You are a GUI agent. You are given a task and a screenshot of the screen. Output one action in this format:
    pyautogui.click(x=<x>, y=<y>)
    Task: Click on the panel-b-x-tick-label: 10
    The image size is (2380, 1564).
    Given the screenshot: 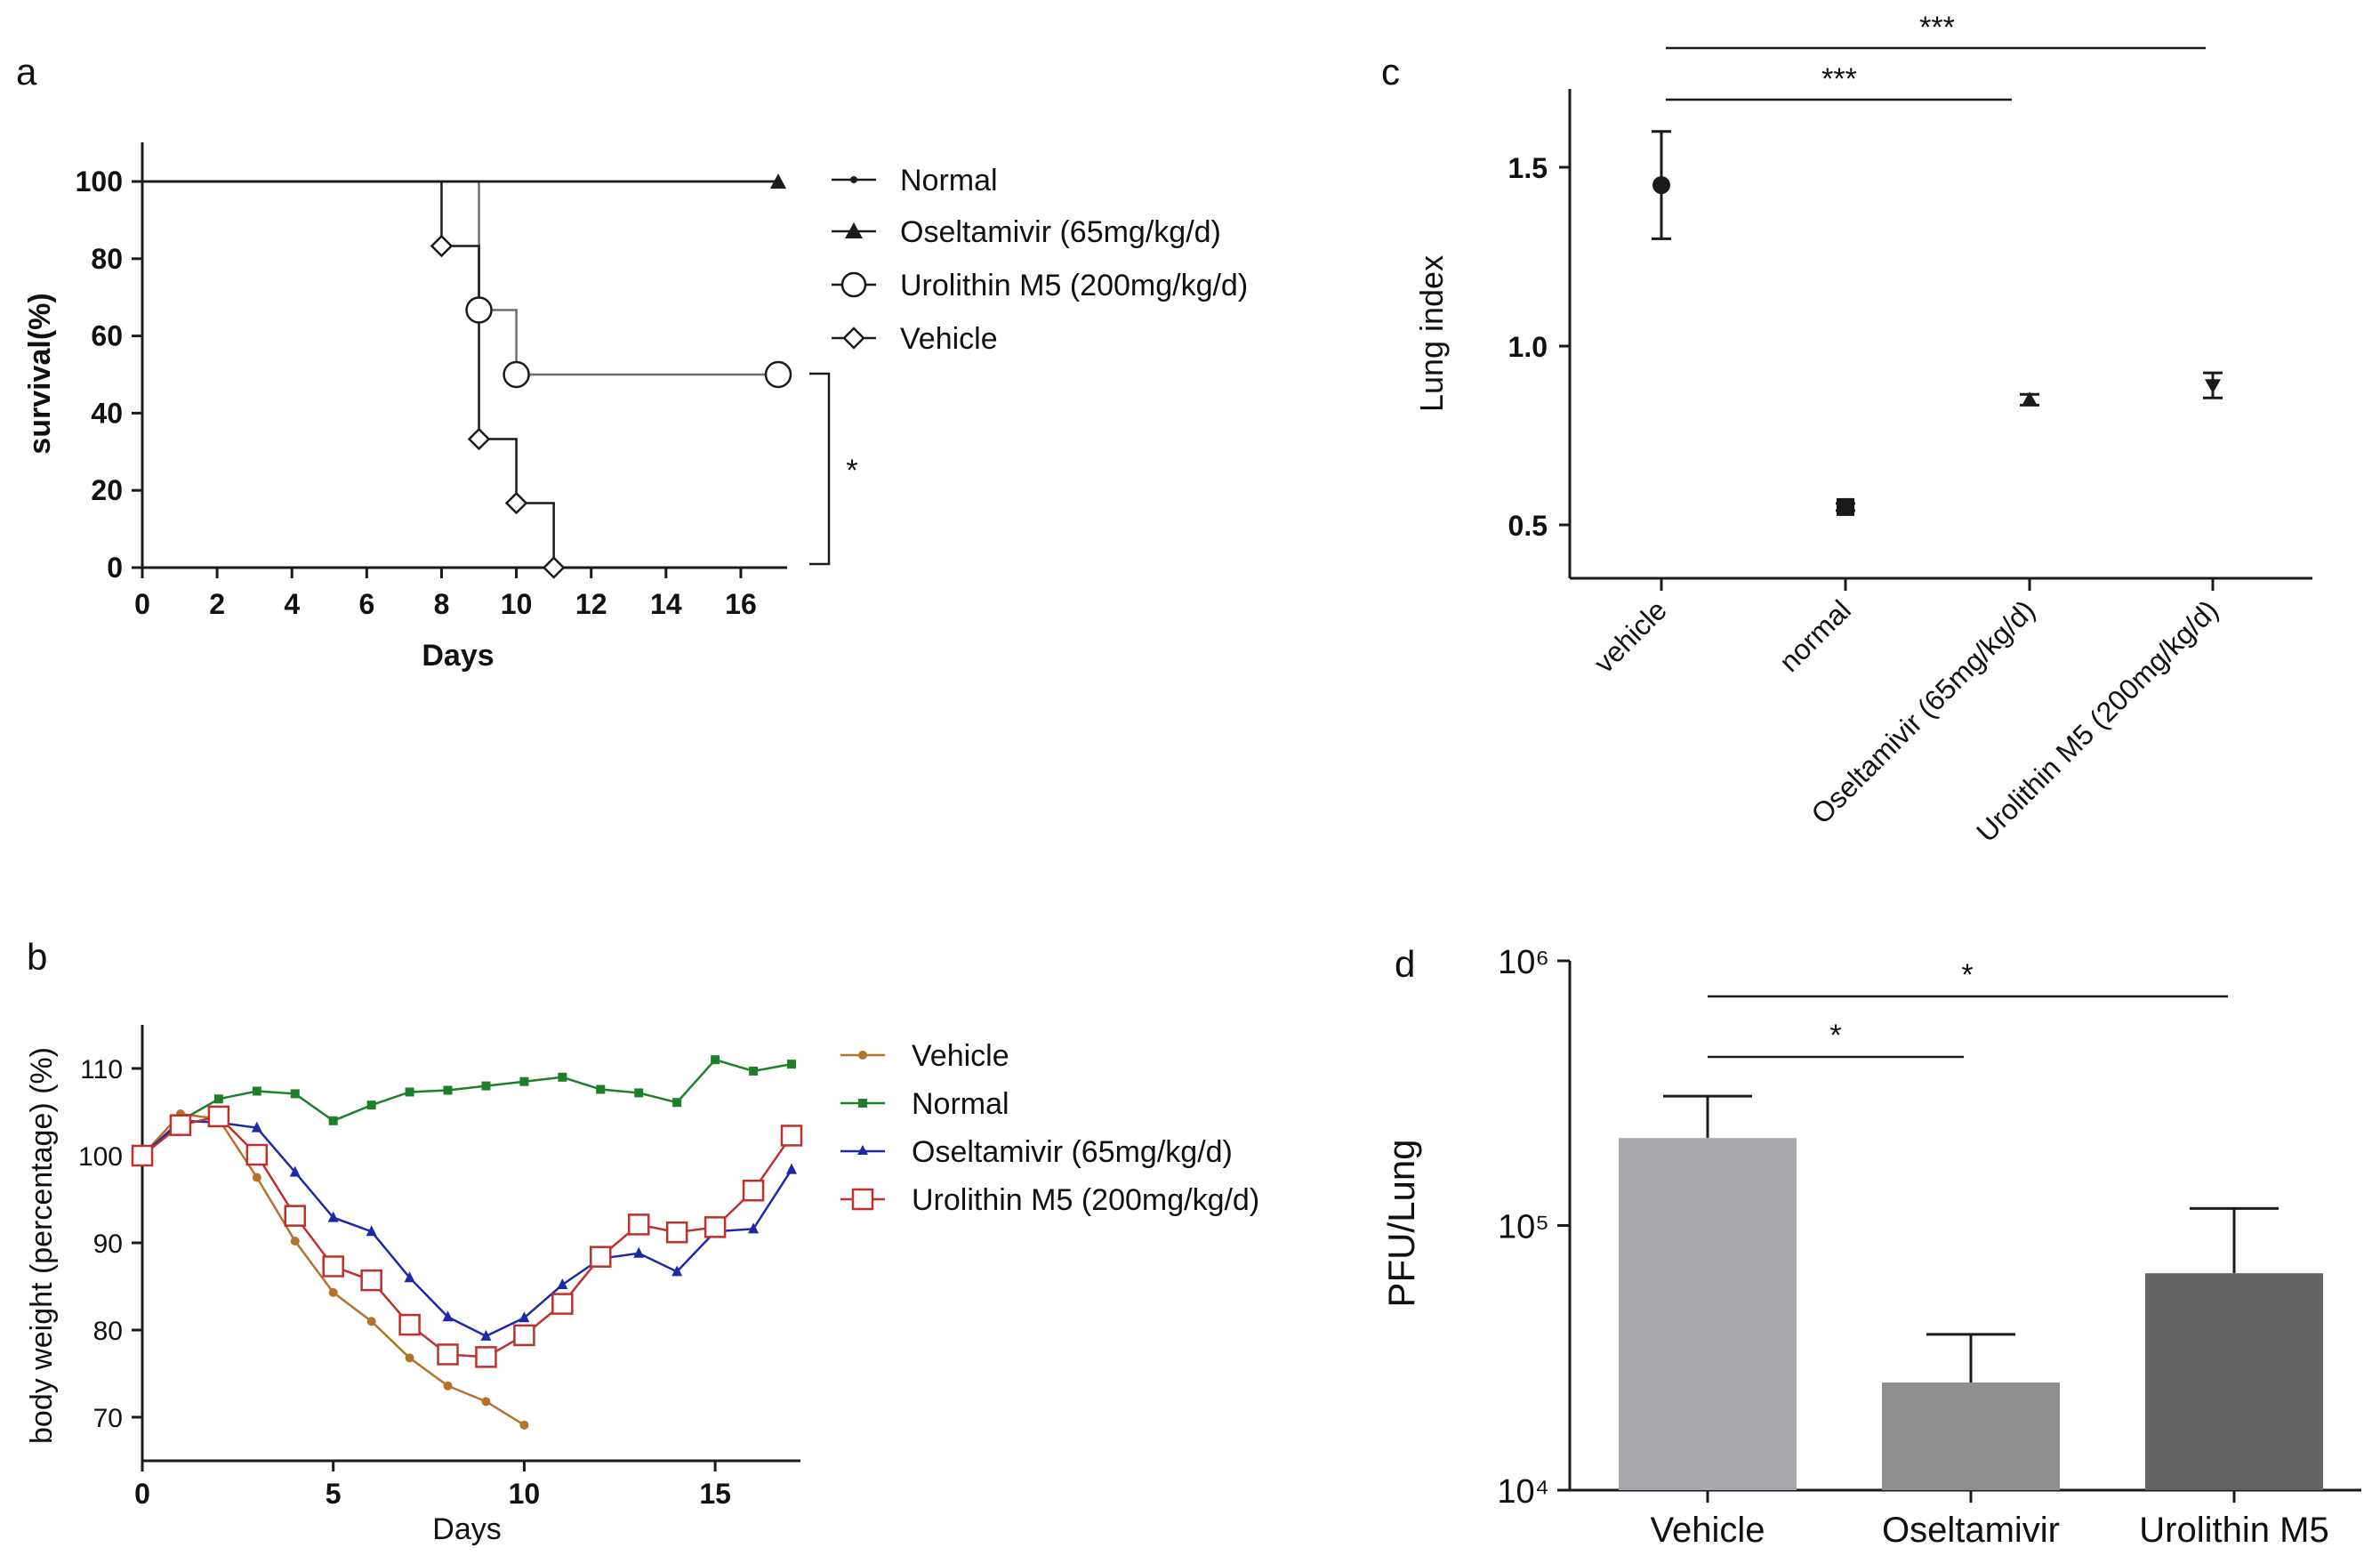 What is the action you would take?
    pyautogui.click(x=525, y=1494)
    